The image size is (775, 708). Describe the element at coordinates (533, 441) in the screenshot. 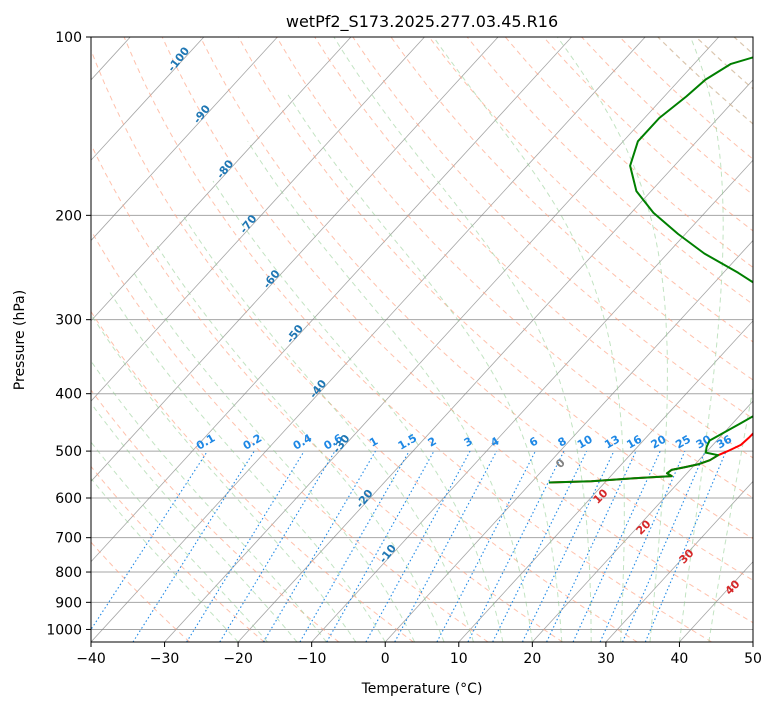

I see `mixing-ratio-label: 6` at that location.